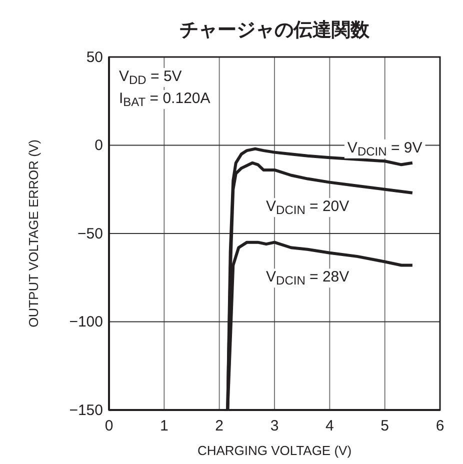  I want to click on x-axis-title: CHARGING VOLTAGE (V), so click(274, 450).